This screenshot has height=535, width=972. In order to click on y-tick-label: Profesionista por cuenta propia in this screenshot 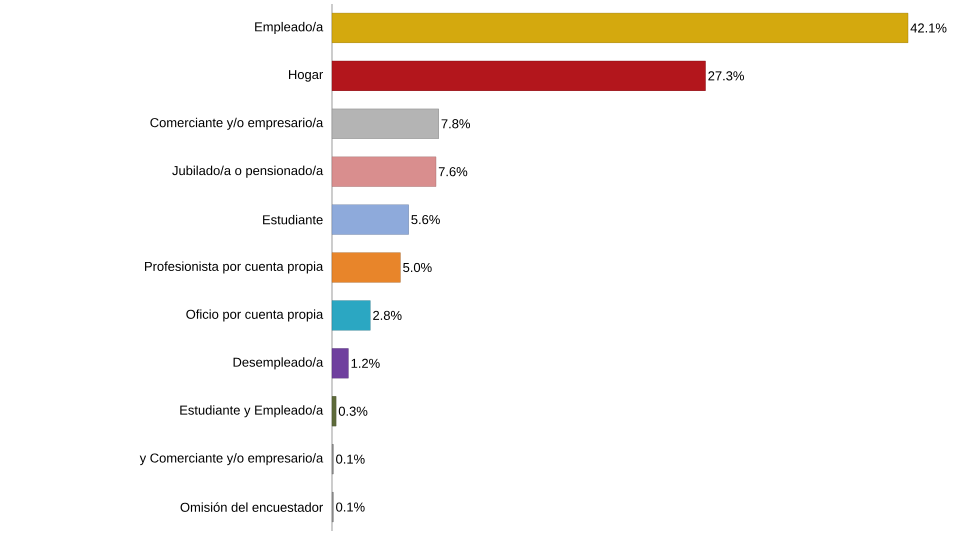, I will do `click(234, 267)`.